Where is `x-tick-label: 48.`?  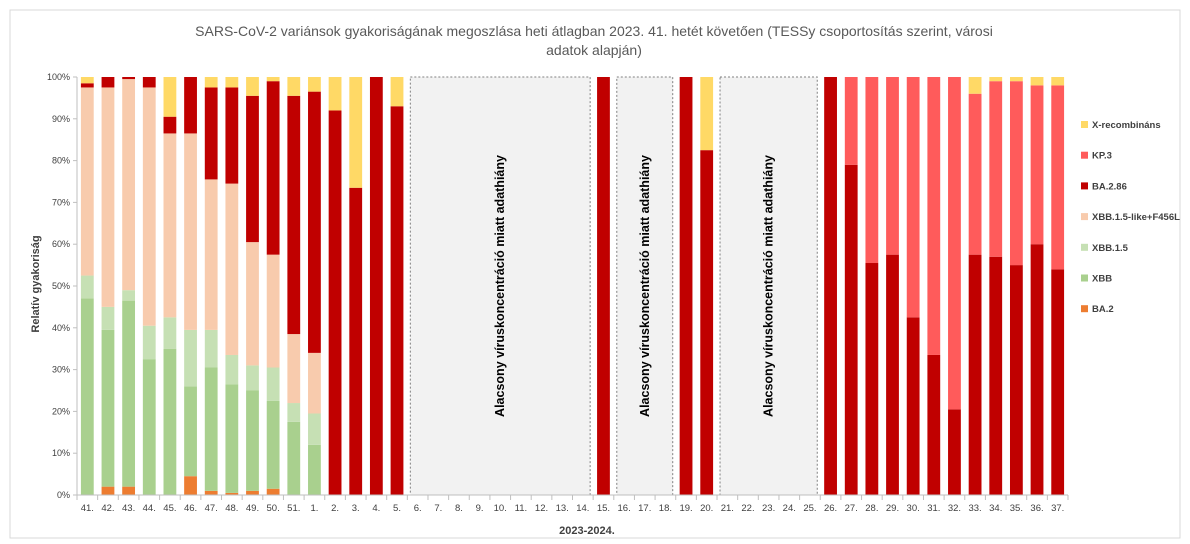
x-tick-label: 48. is located at coordinates (231, 508).